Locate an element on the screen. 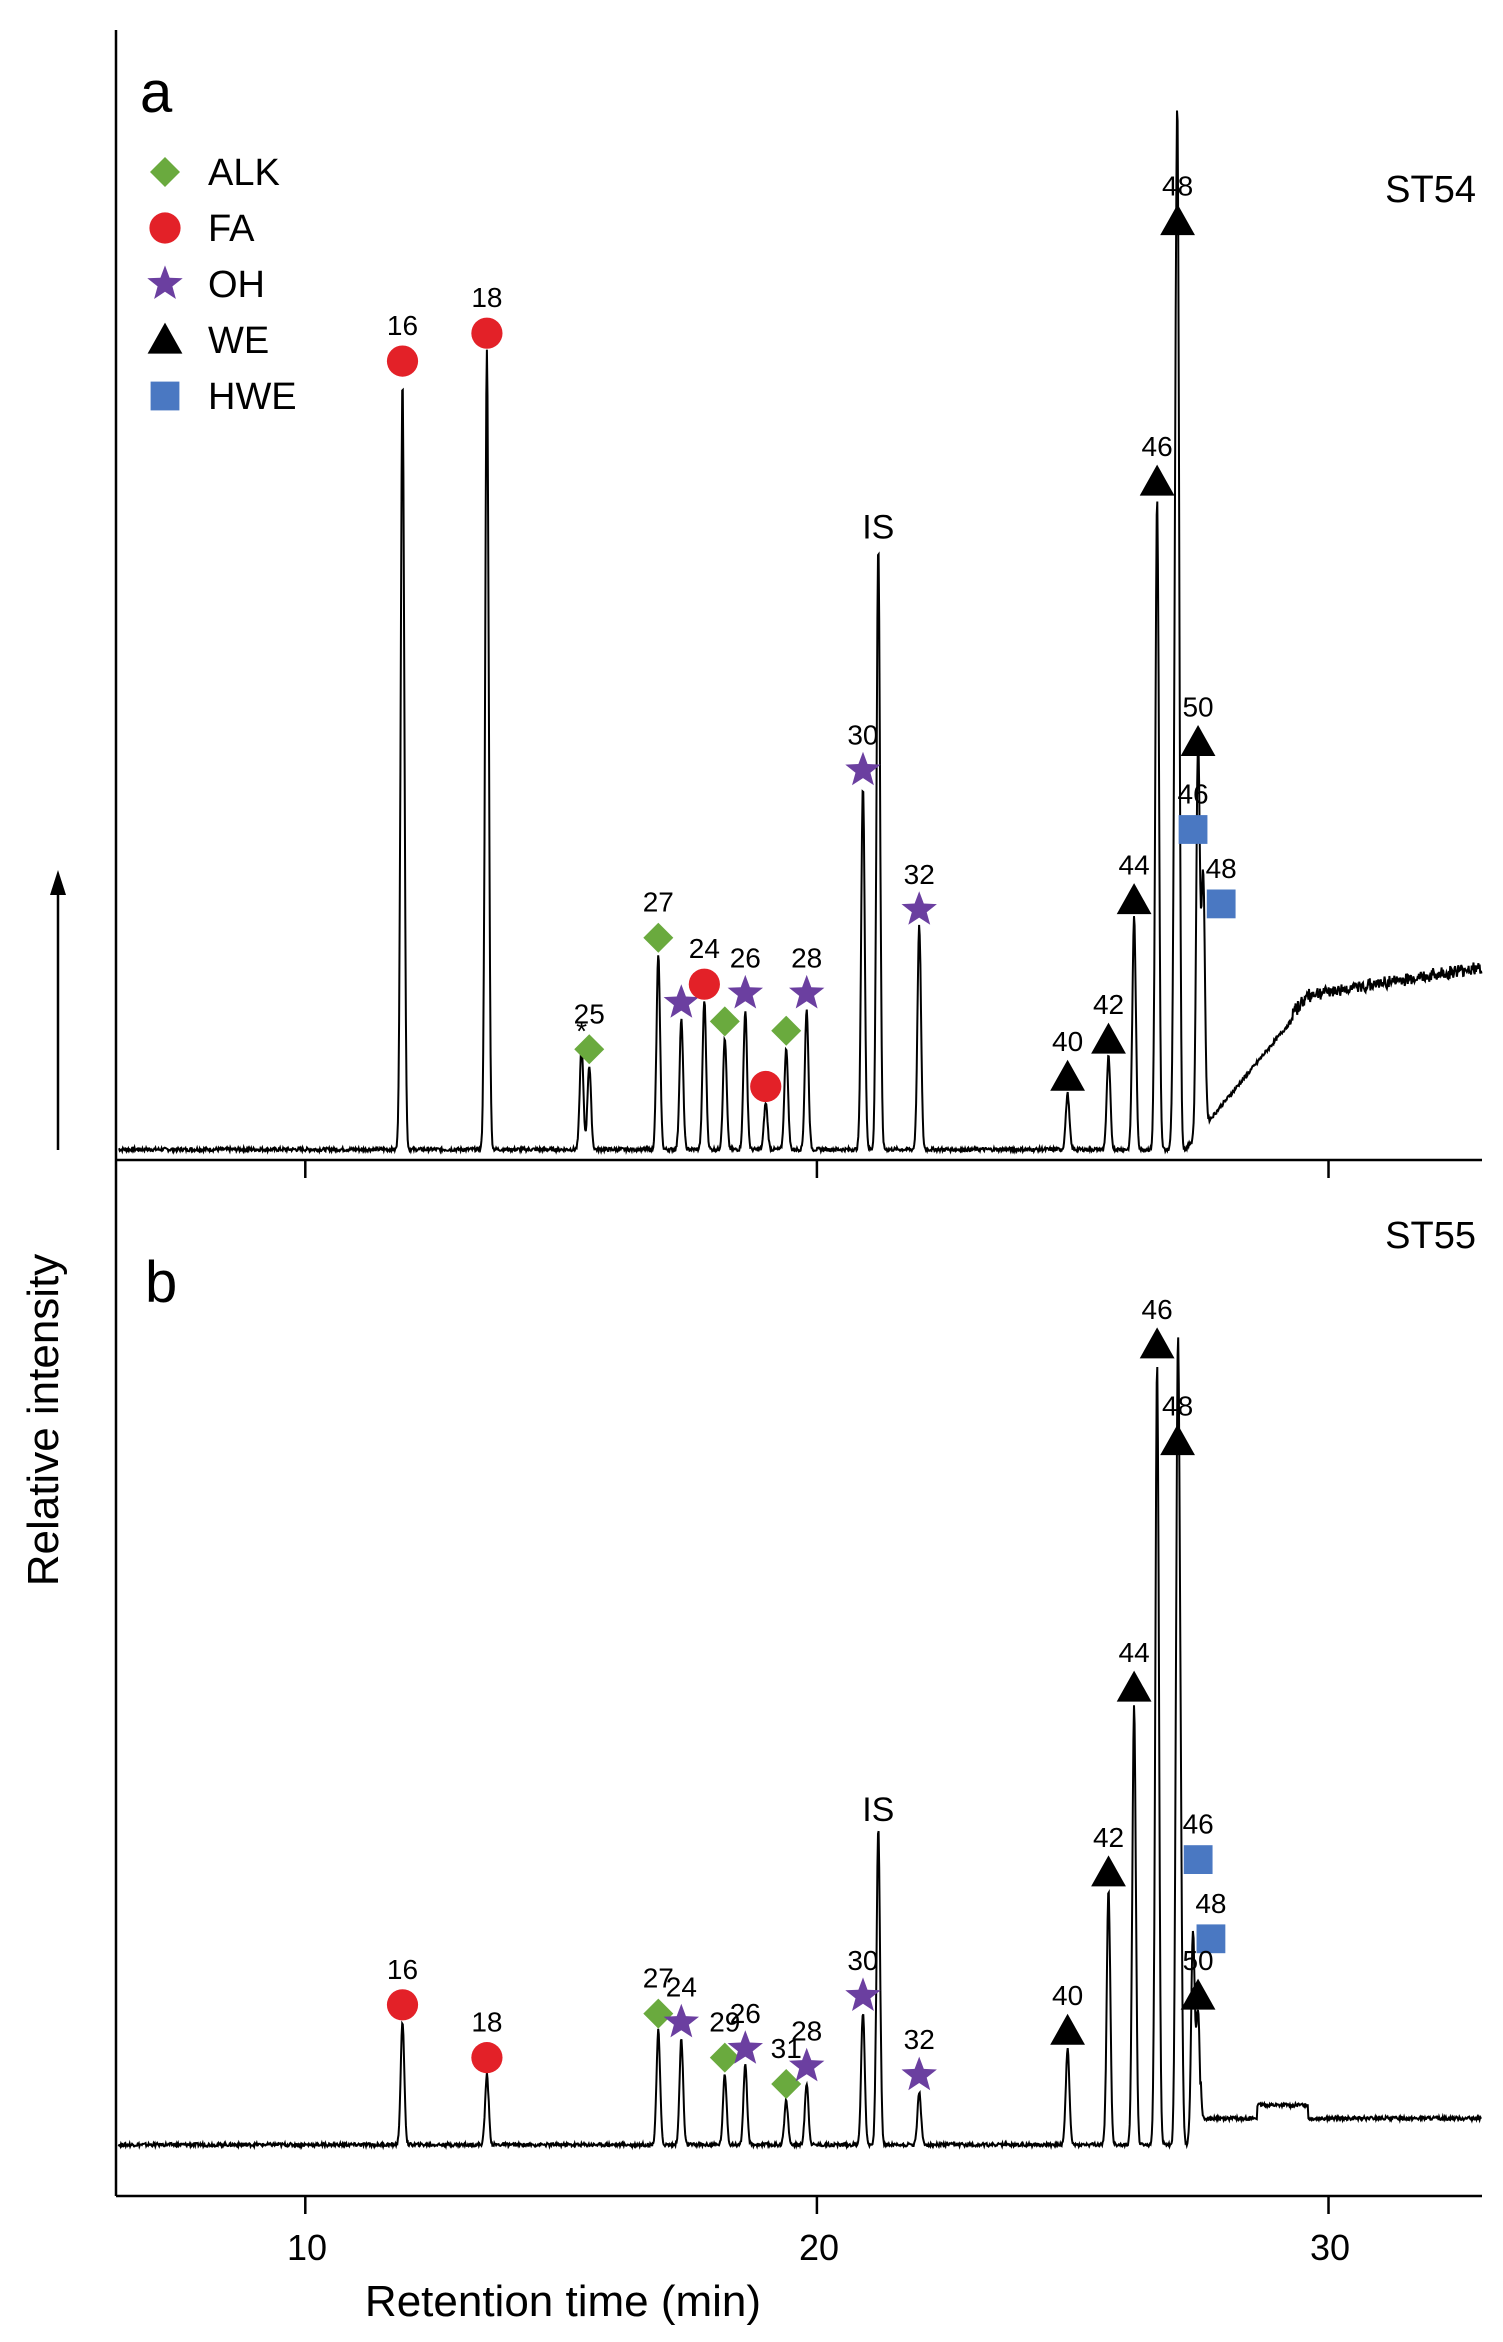 Image resolution: width=1503 pixels, height=2342 pixels. peak-label-b-3: 24 is located at coordinates (681, 1986).